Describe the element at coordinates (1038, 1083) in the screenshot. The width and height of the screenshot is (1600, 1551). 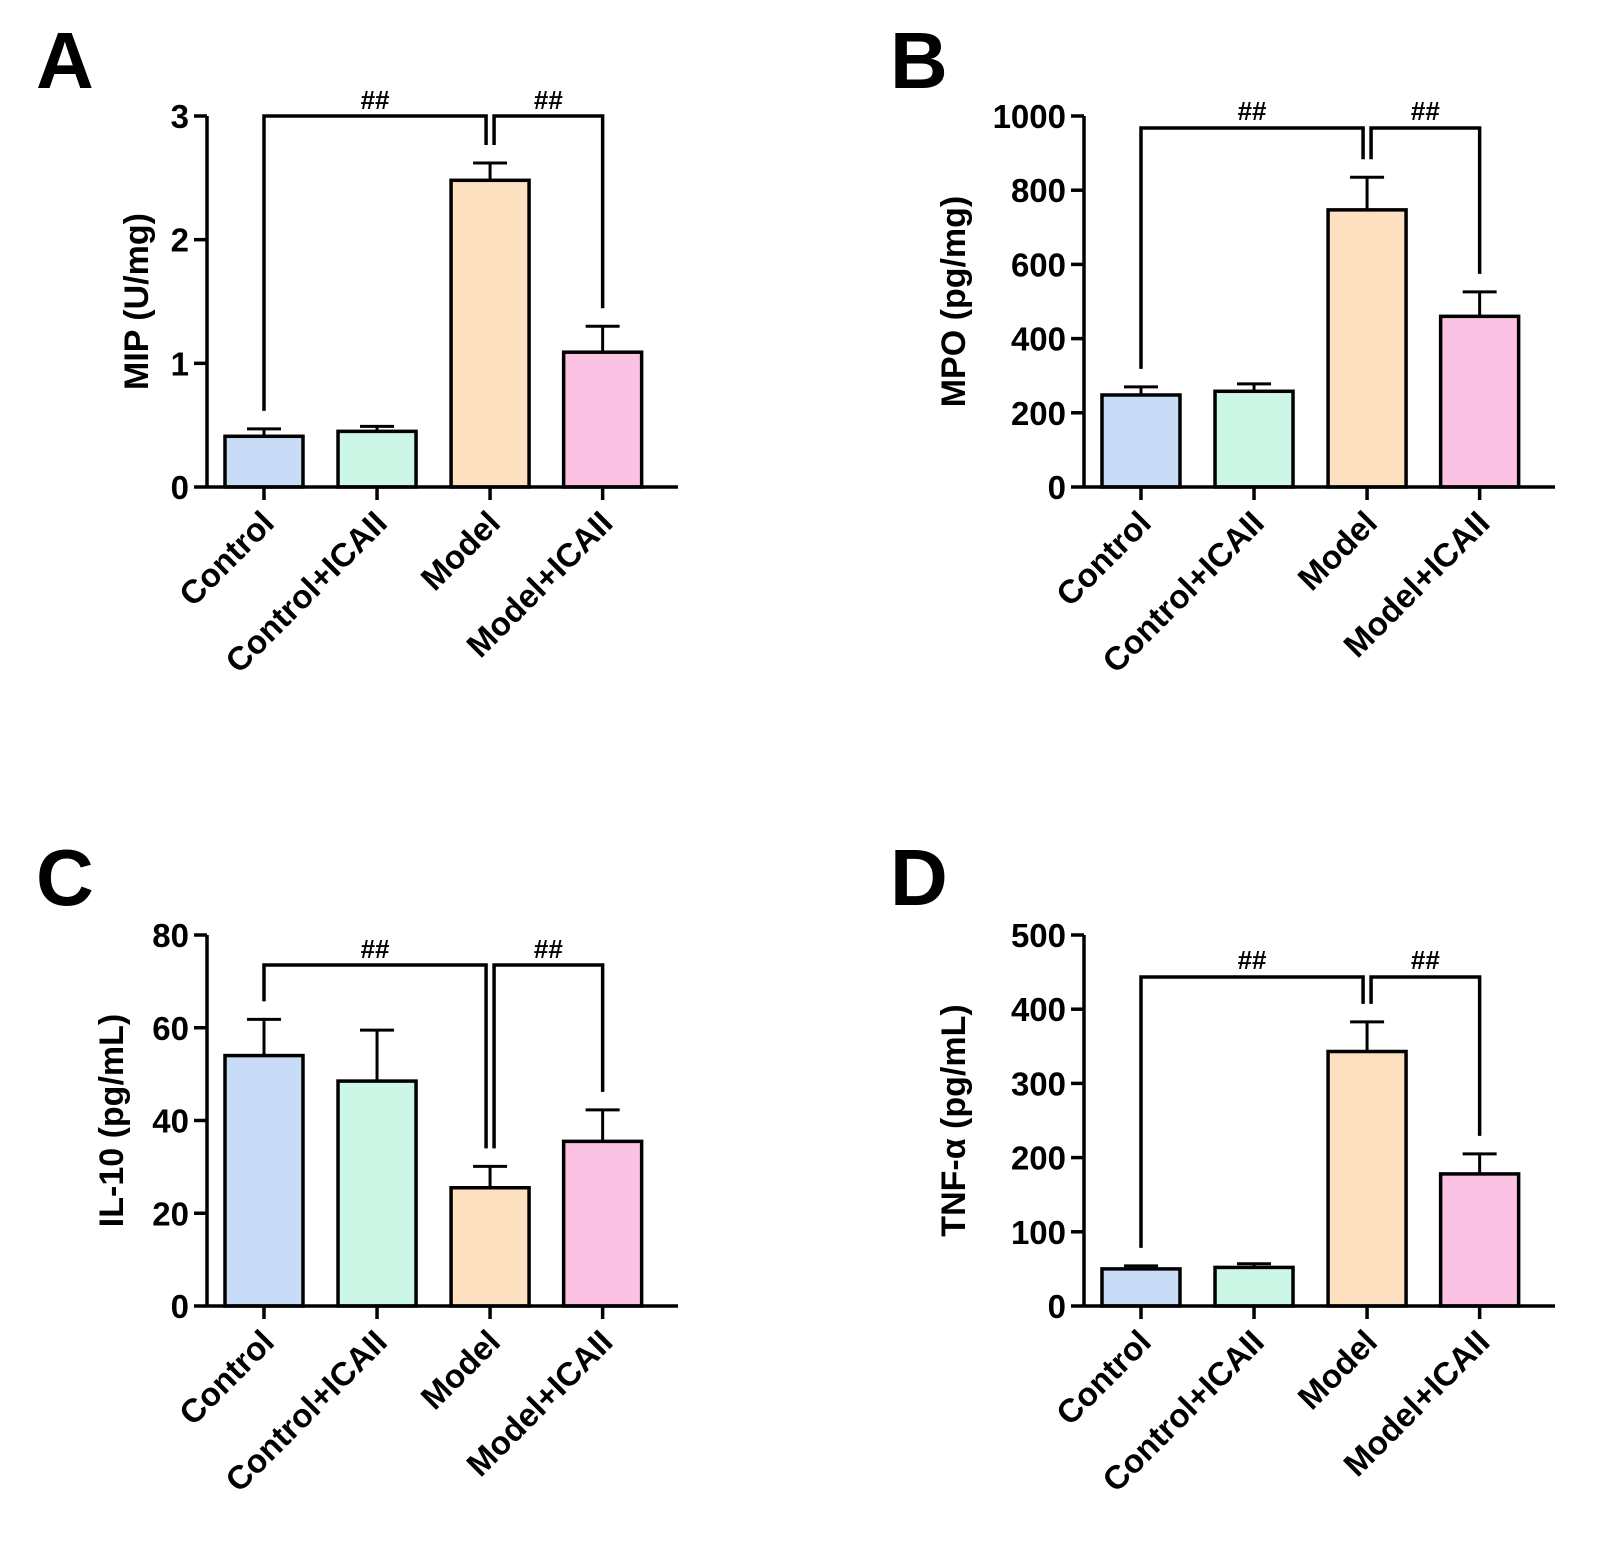
I see `y-tick-label: 300` at that location.